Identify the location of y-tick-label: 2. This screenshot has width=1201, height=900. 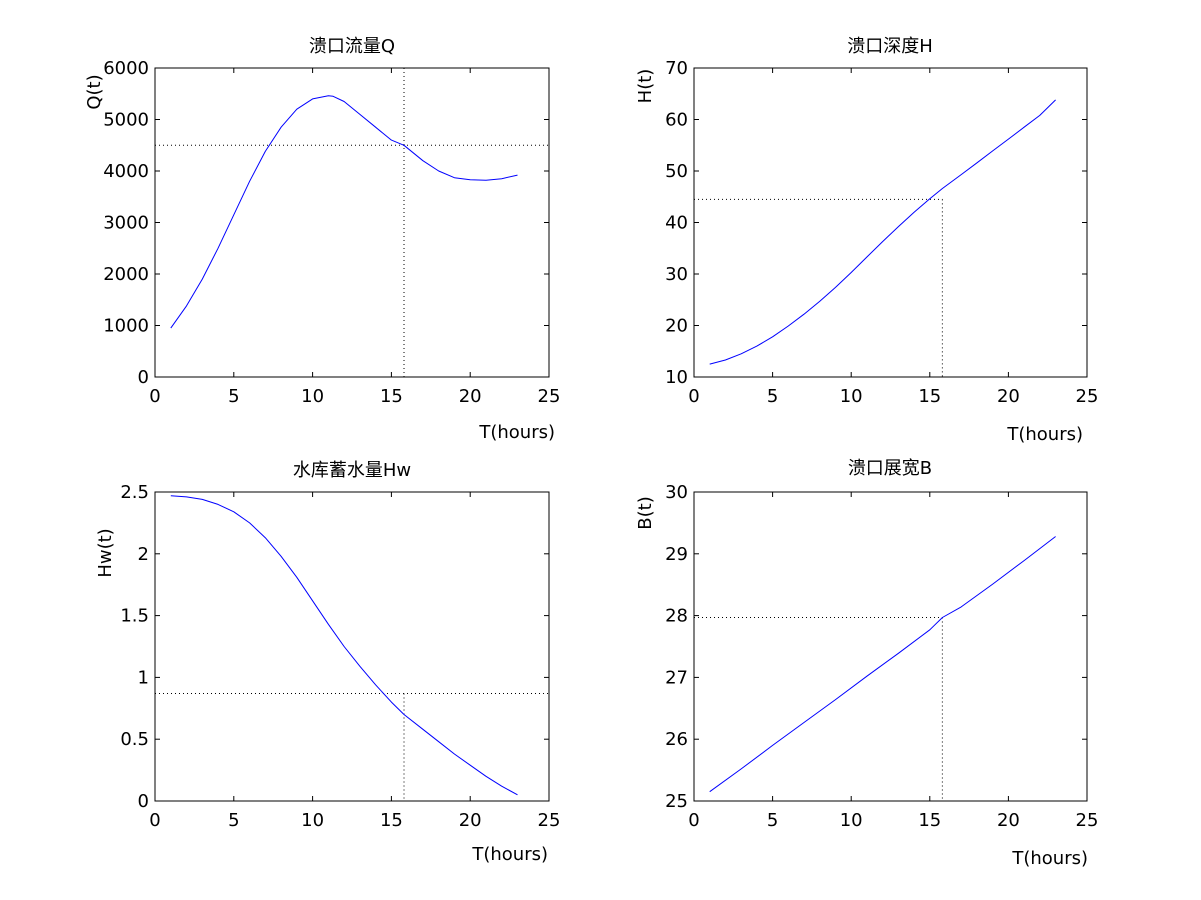
(143, 554).